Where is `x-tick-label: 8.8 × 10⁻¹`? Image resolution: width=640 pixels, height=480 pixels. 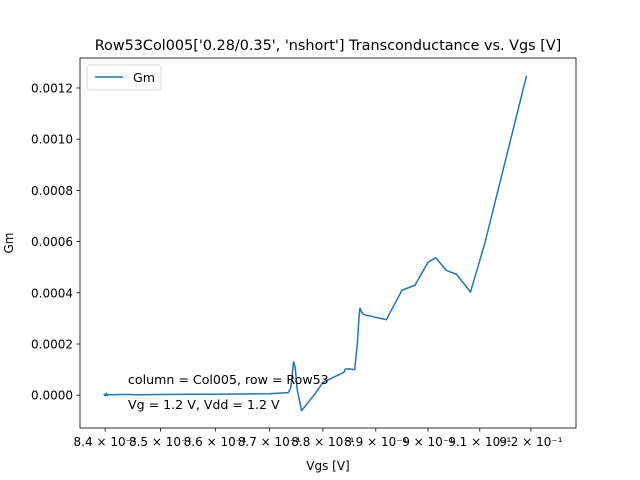 x-tick-label: 8.8 × 10⁻¹ is located at coordinates (322, 442).